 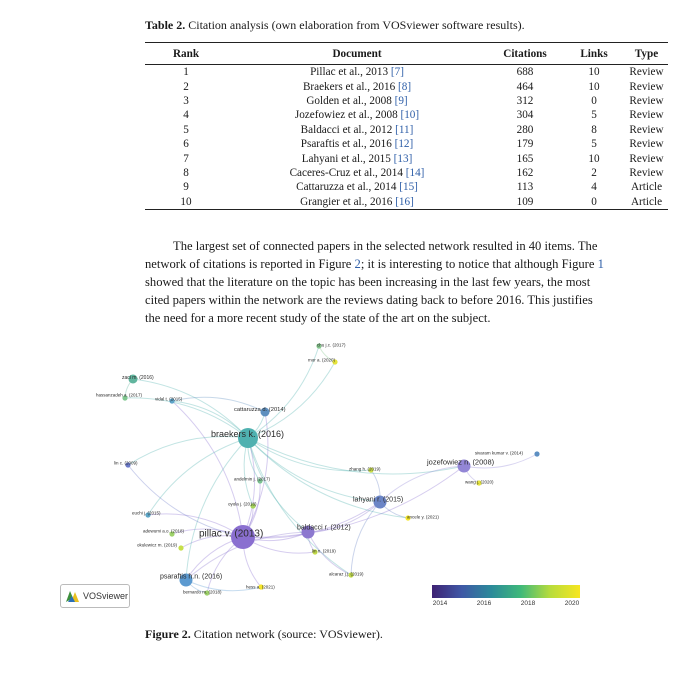 I want to click on node-label: bernardo m. (2018), so click(x=202, y=592).